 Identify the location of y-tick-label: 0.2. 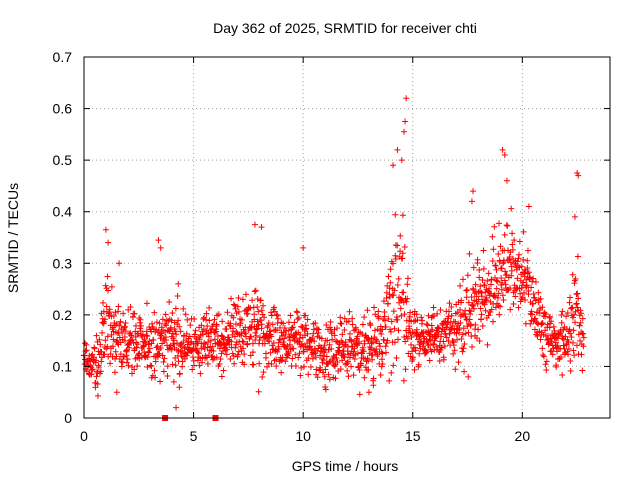
(63, 315).